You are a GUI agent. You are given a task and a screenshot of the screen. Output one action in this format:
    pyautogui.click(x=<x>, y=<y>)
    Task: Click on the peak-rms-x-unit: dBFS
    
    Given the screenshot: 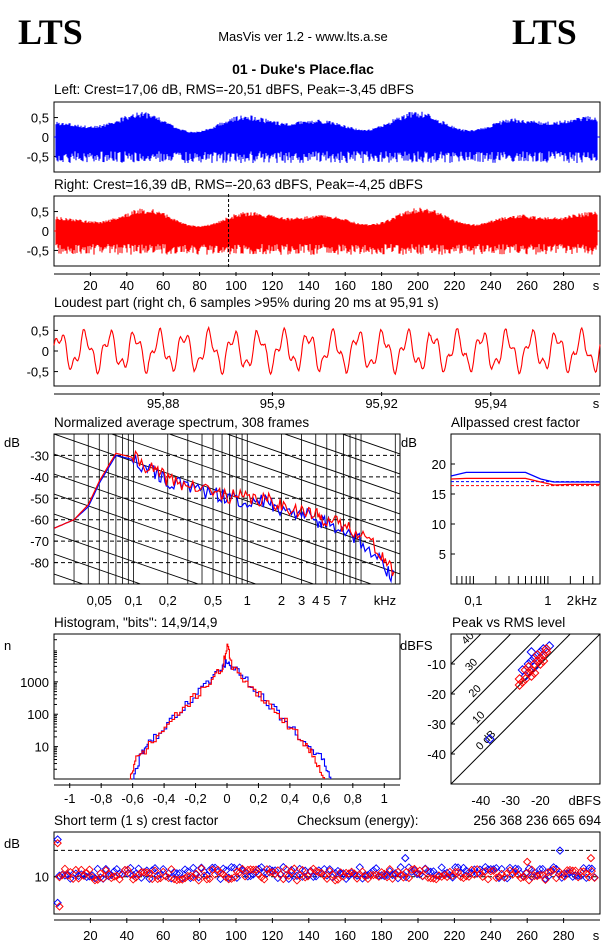 What is the action you would take?
    pyautogui.click(x=584, y=800)
    